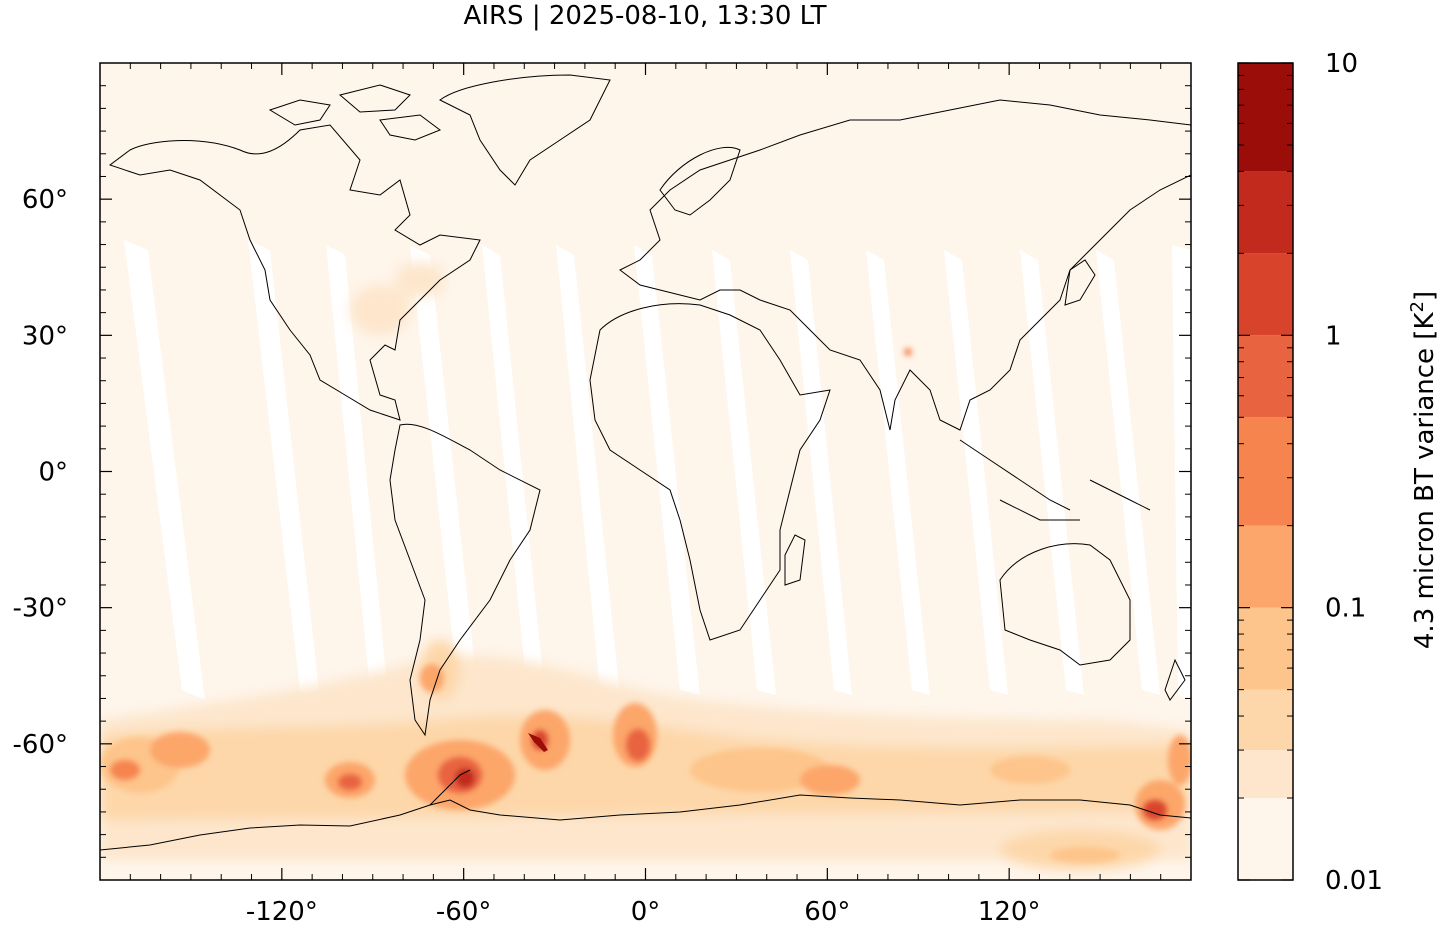 The width and height of the screenshot is (1442, 930). I want to click on colorbar-ticks: 10 1 0.1 0.01, so click(1310, 472).